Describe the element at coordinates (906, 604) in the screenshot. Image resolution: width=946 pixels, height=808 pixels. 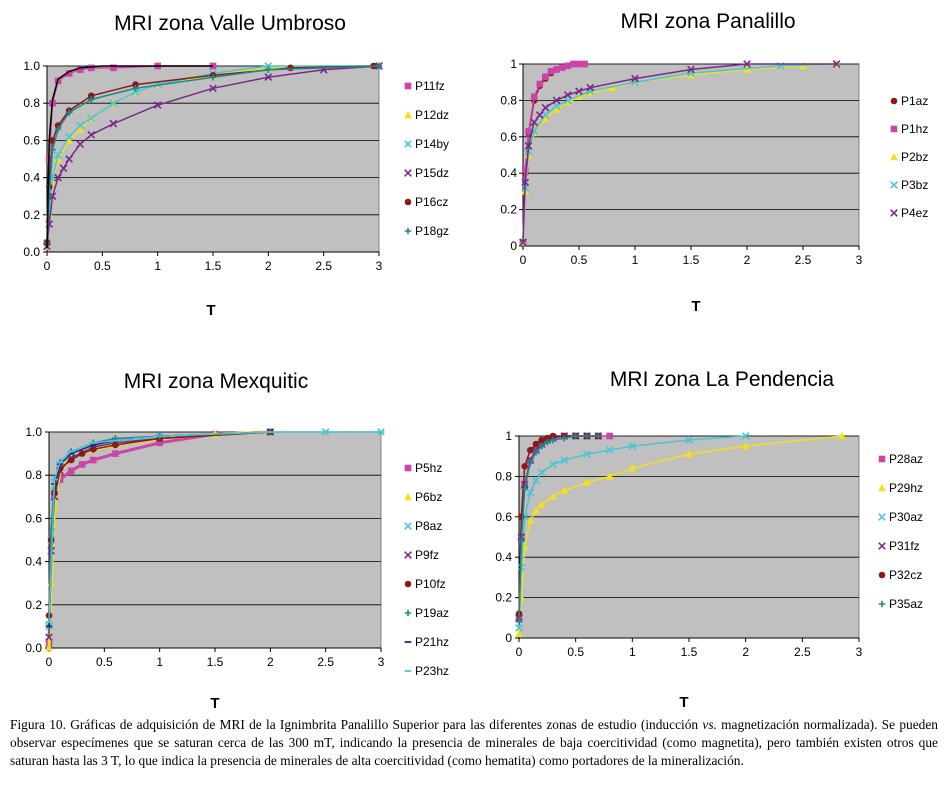
I see `legend-label: P35az` at that location.